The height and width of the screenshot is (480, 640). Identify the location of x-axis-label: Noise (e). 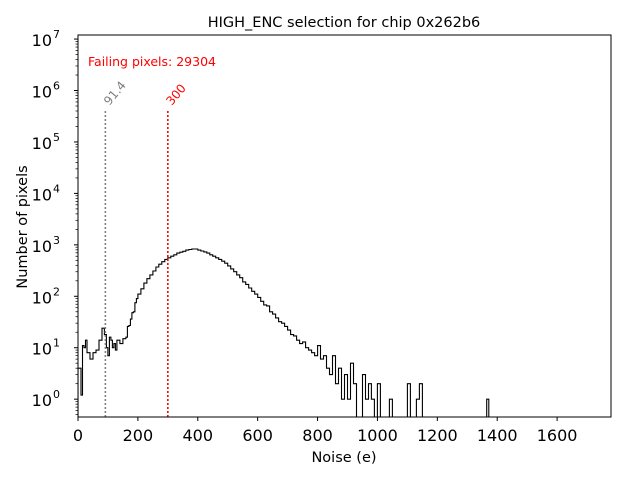
(343, 458).